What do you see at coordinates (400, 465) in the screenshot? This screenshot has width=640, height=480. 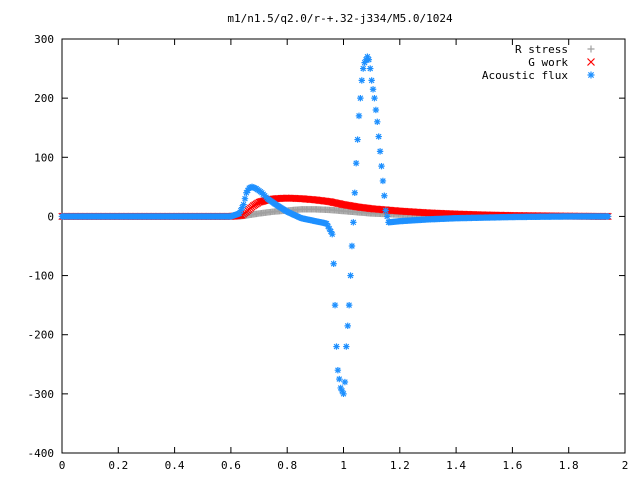 I see `x-tick-label: 1.2` at bounding box center [400, 465].